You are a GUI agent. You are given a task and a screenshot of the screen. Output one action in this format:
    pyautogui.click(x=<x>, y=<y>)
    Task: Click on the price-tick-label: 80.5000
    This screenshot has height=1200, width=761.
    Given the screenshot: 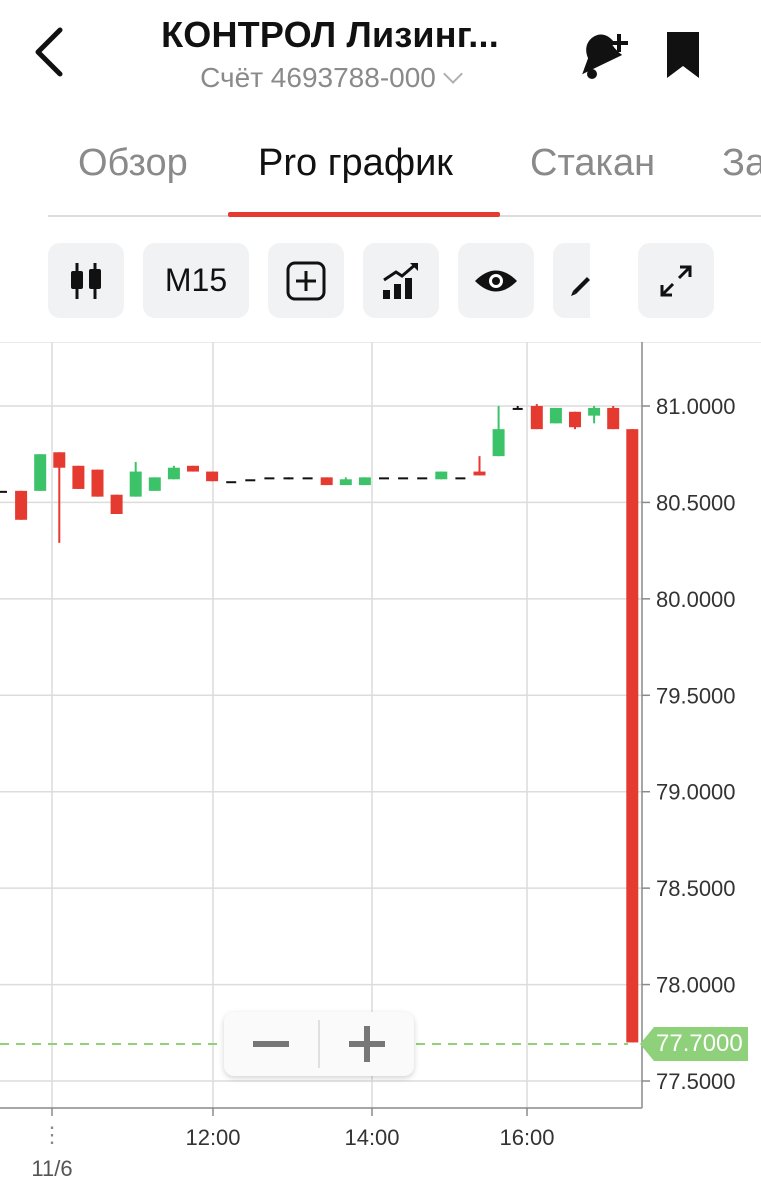 What is the action you would take?
    pyautogui.click(x=696, y=502)
    